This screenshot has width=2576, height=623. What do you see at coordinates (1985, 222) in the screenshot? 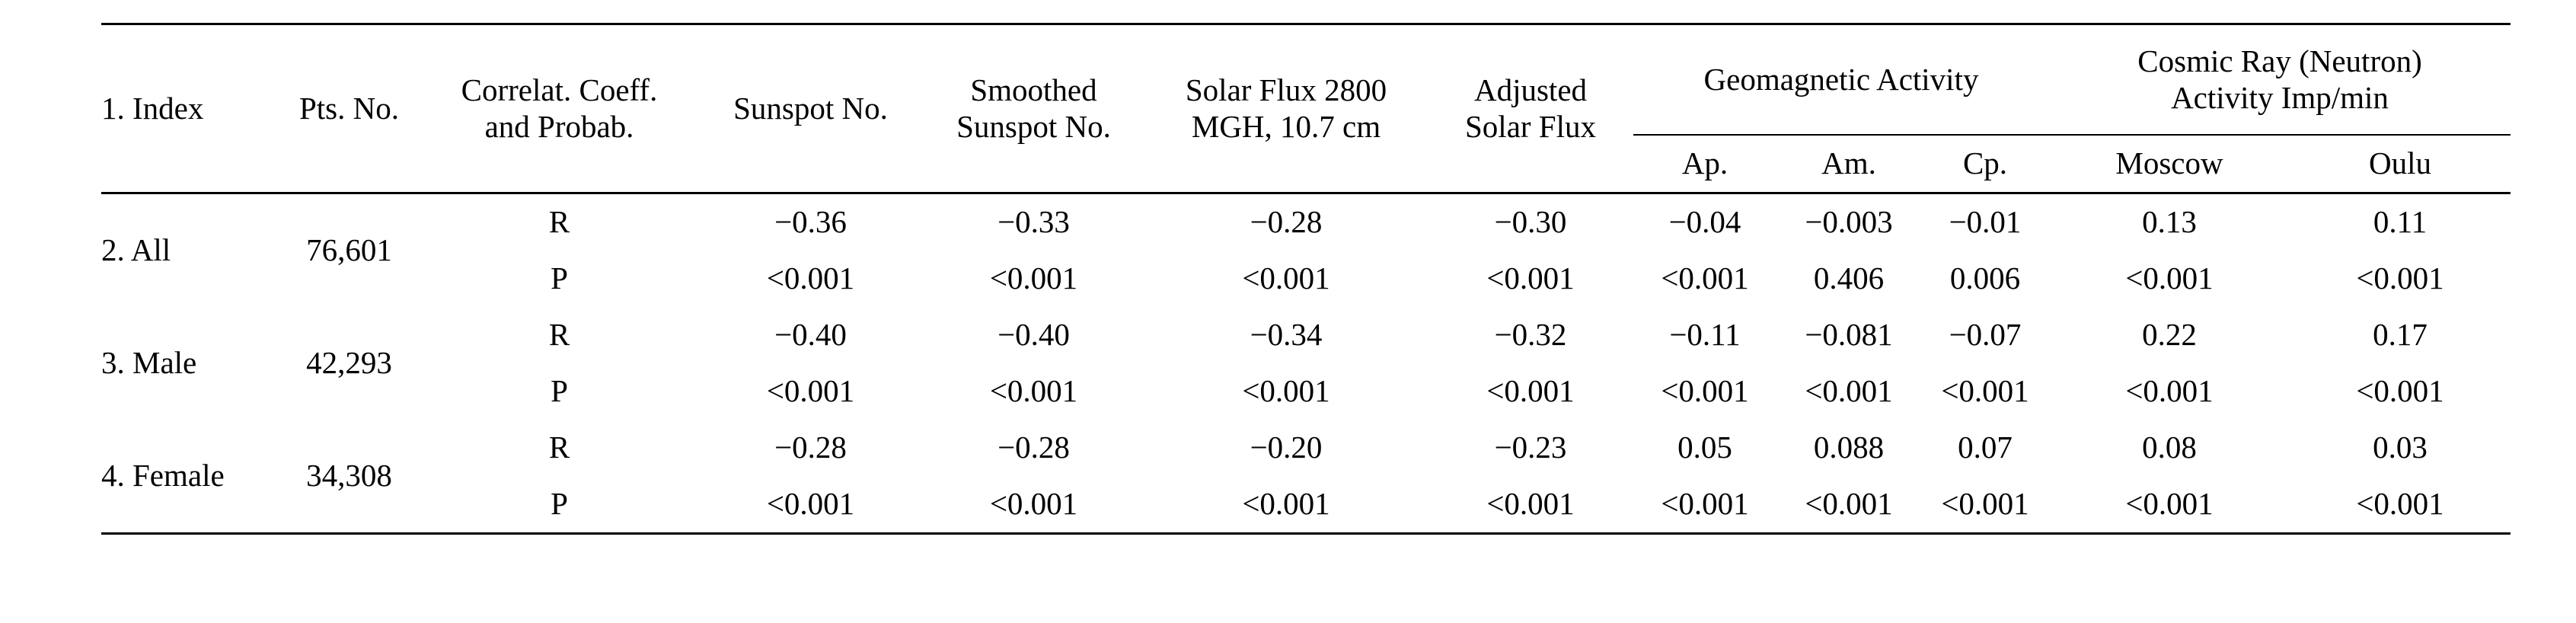
I see `table-cell: −0.01` at bounding box center [1985, 222].